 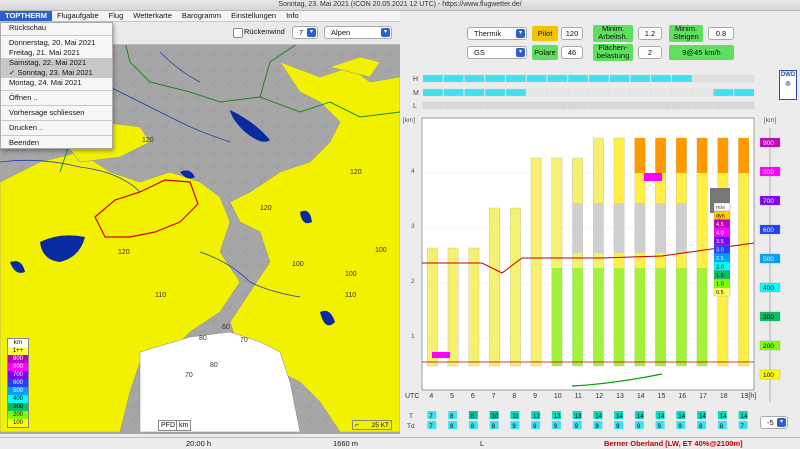 I want to click on contour-label: 80, so click(x=214, y=365).